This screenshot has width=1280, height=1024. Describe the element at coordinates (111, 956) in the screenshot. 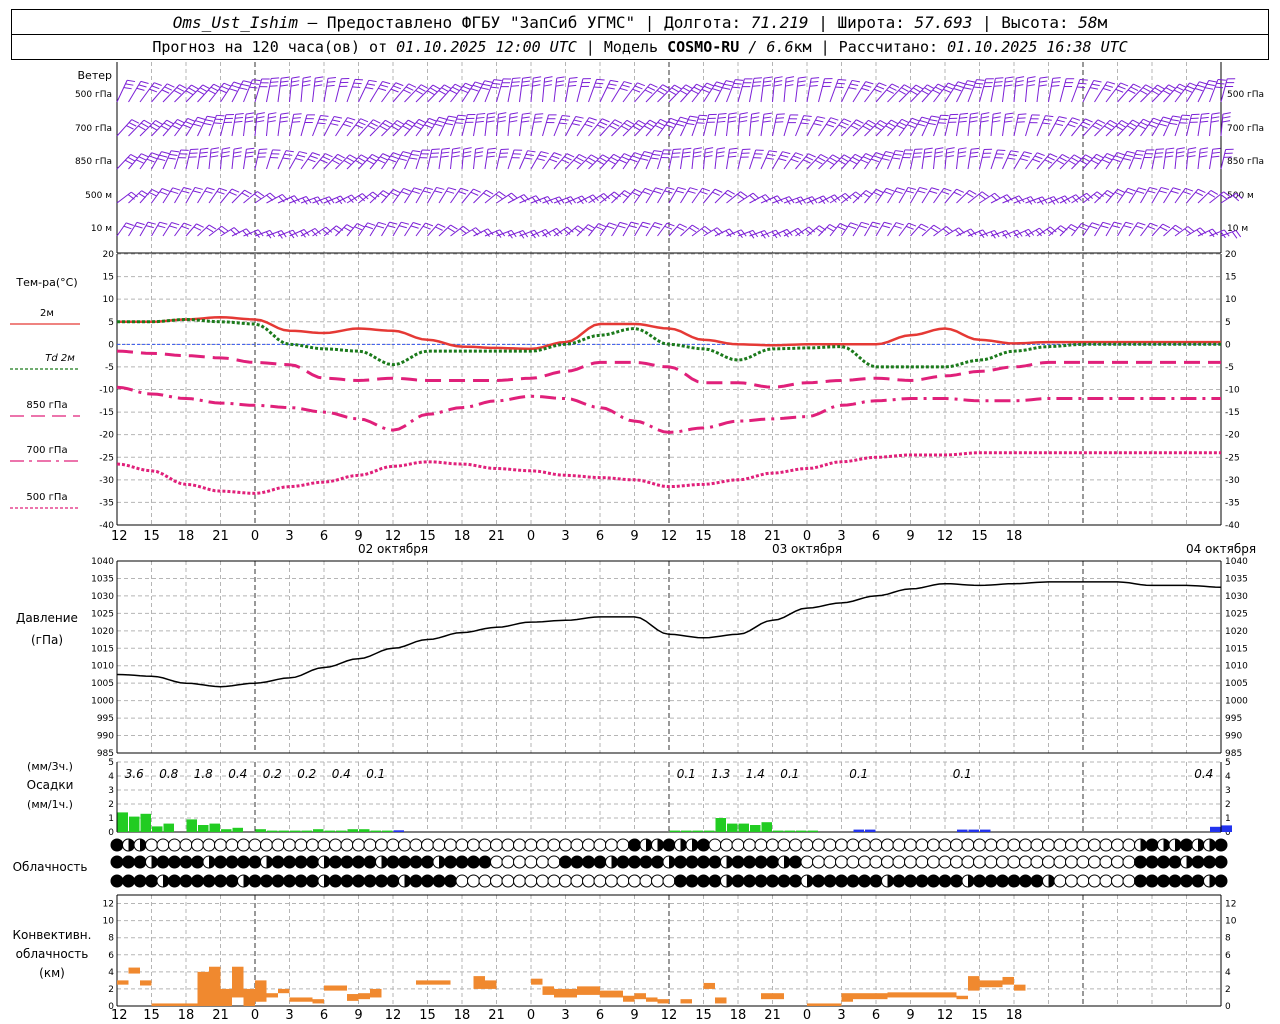

I see `conv-tick-left: 6` at that location.